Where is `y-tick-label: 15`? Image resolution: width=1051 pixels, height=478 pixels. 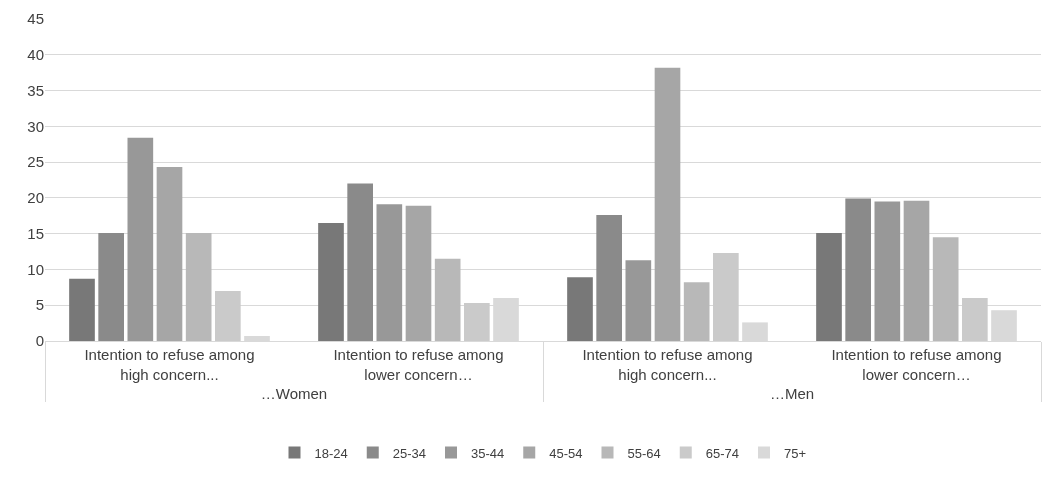
y-tick-label: 15 is located at coordinates (35, 233).